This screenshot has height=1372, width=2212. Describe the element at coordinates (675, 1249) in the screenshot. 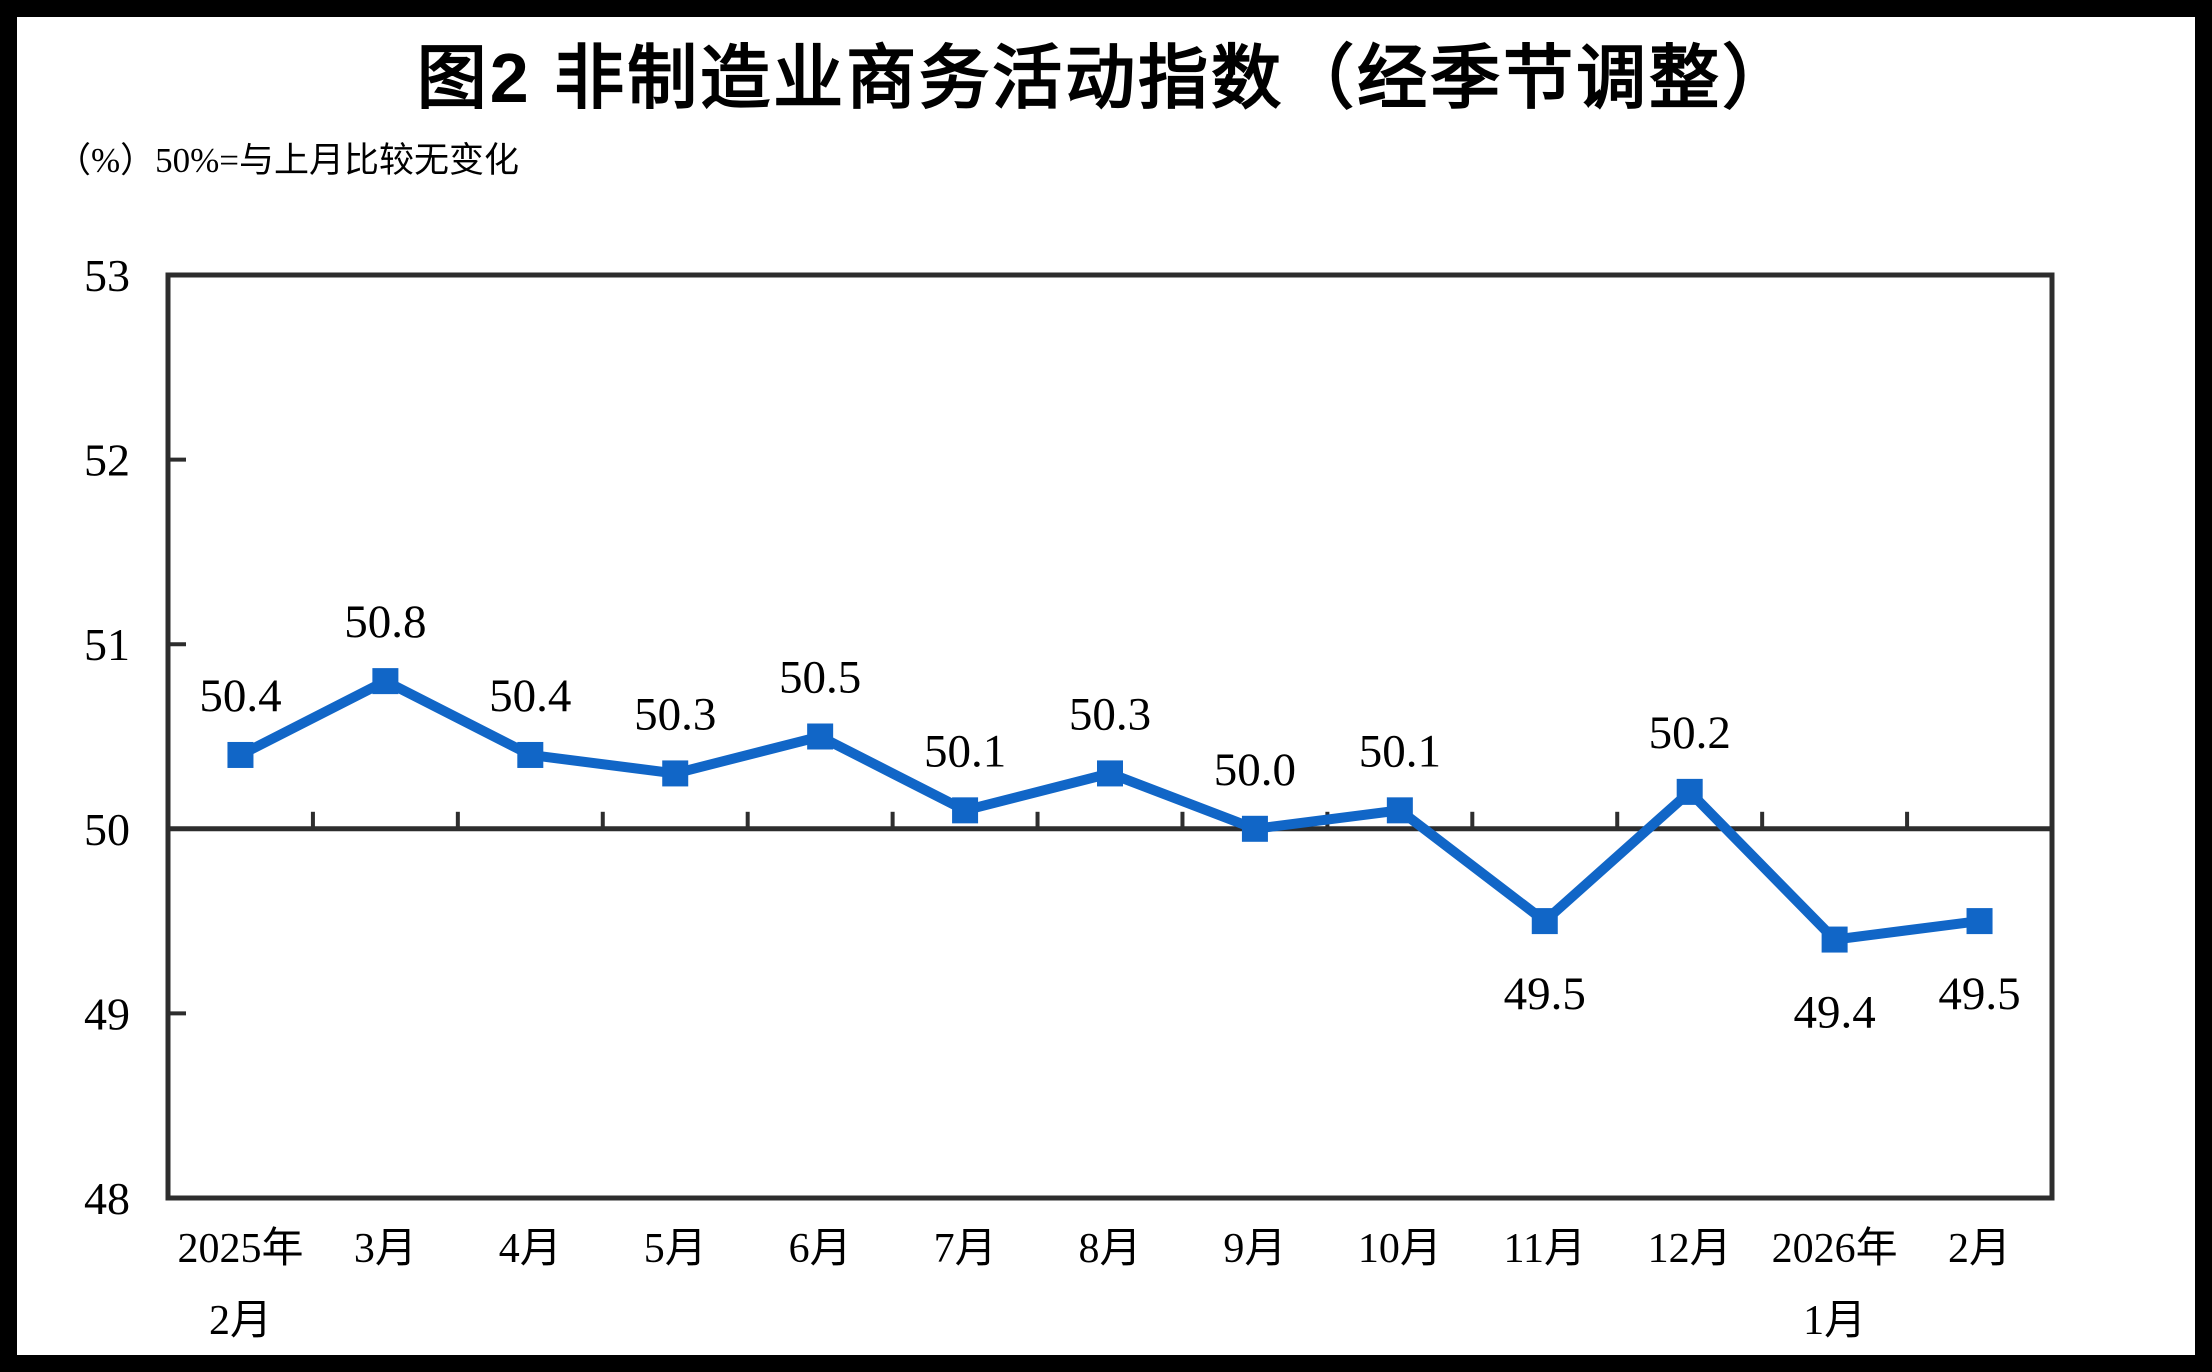

I see `x-category-label: 5月` at that location.